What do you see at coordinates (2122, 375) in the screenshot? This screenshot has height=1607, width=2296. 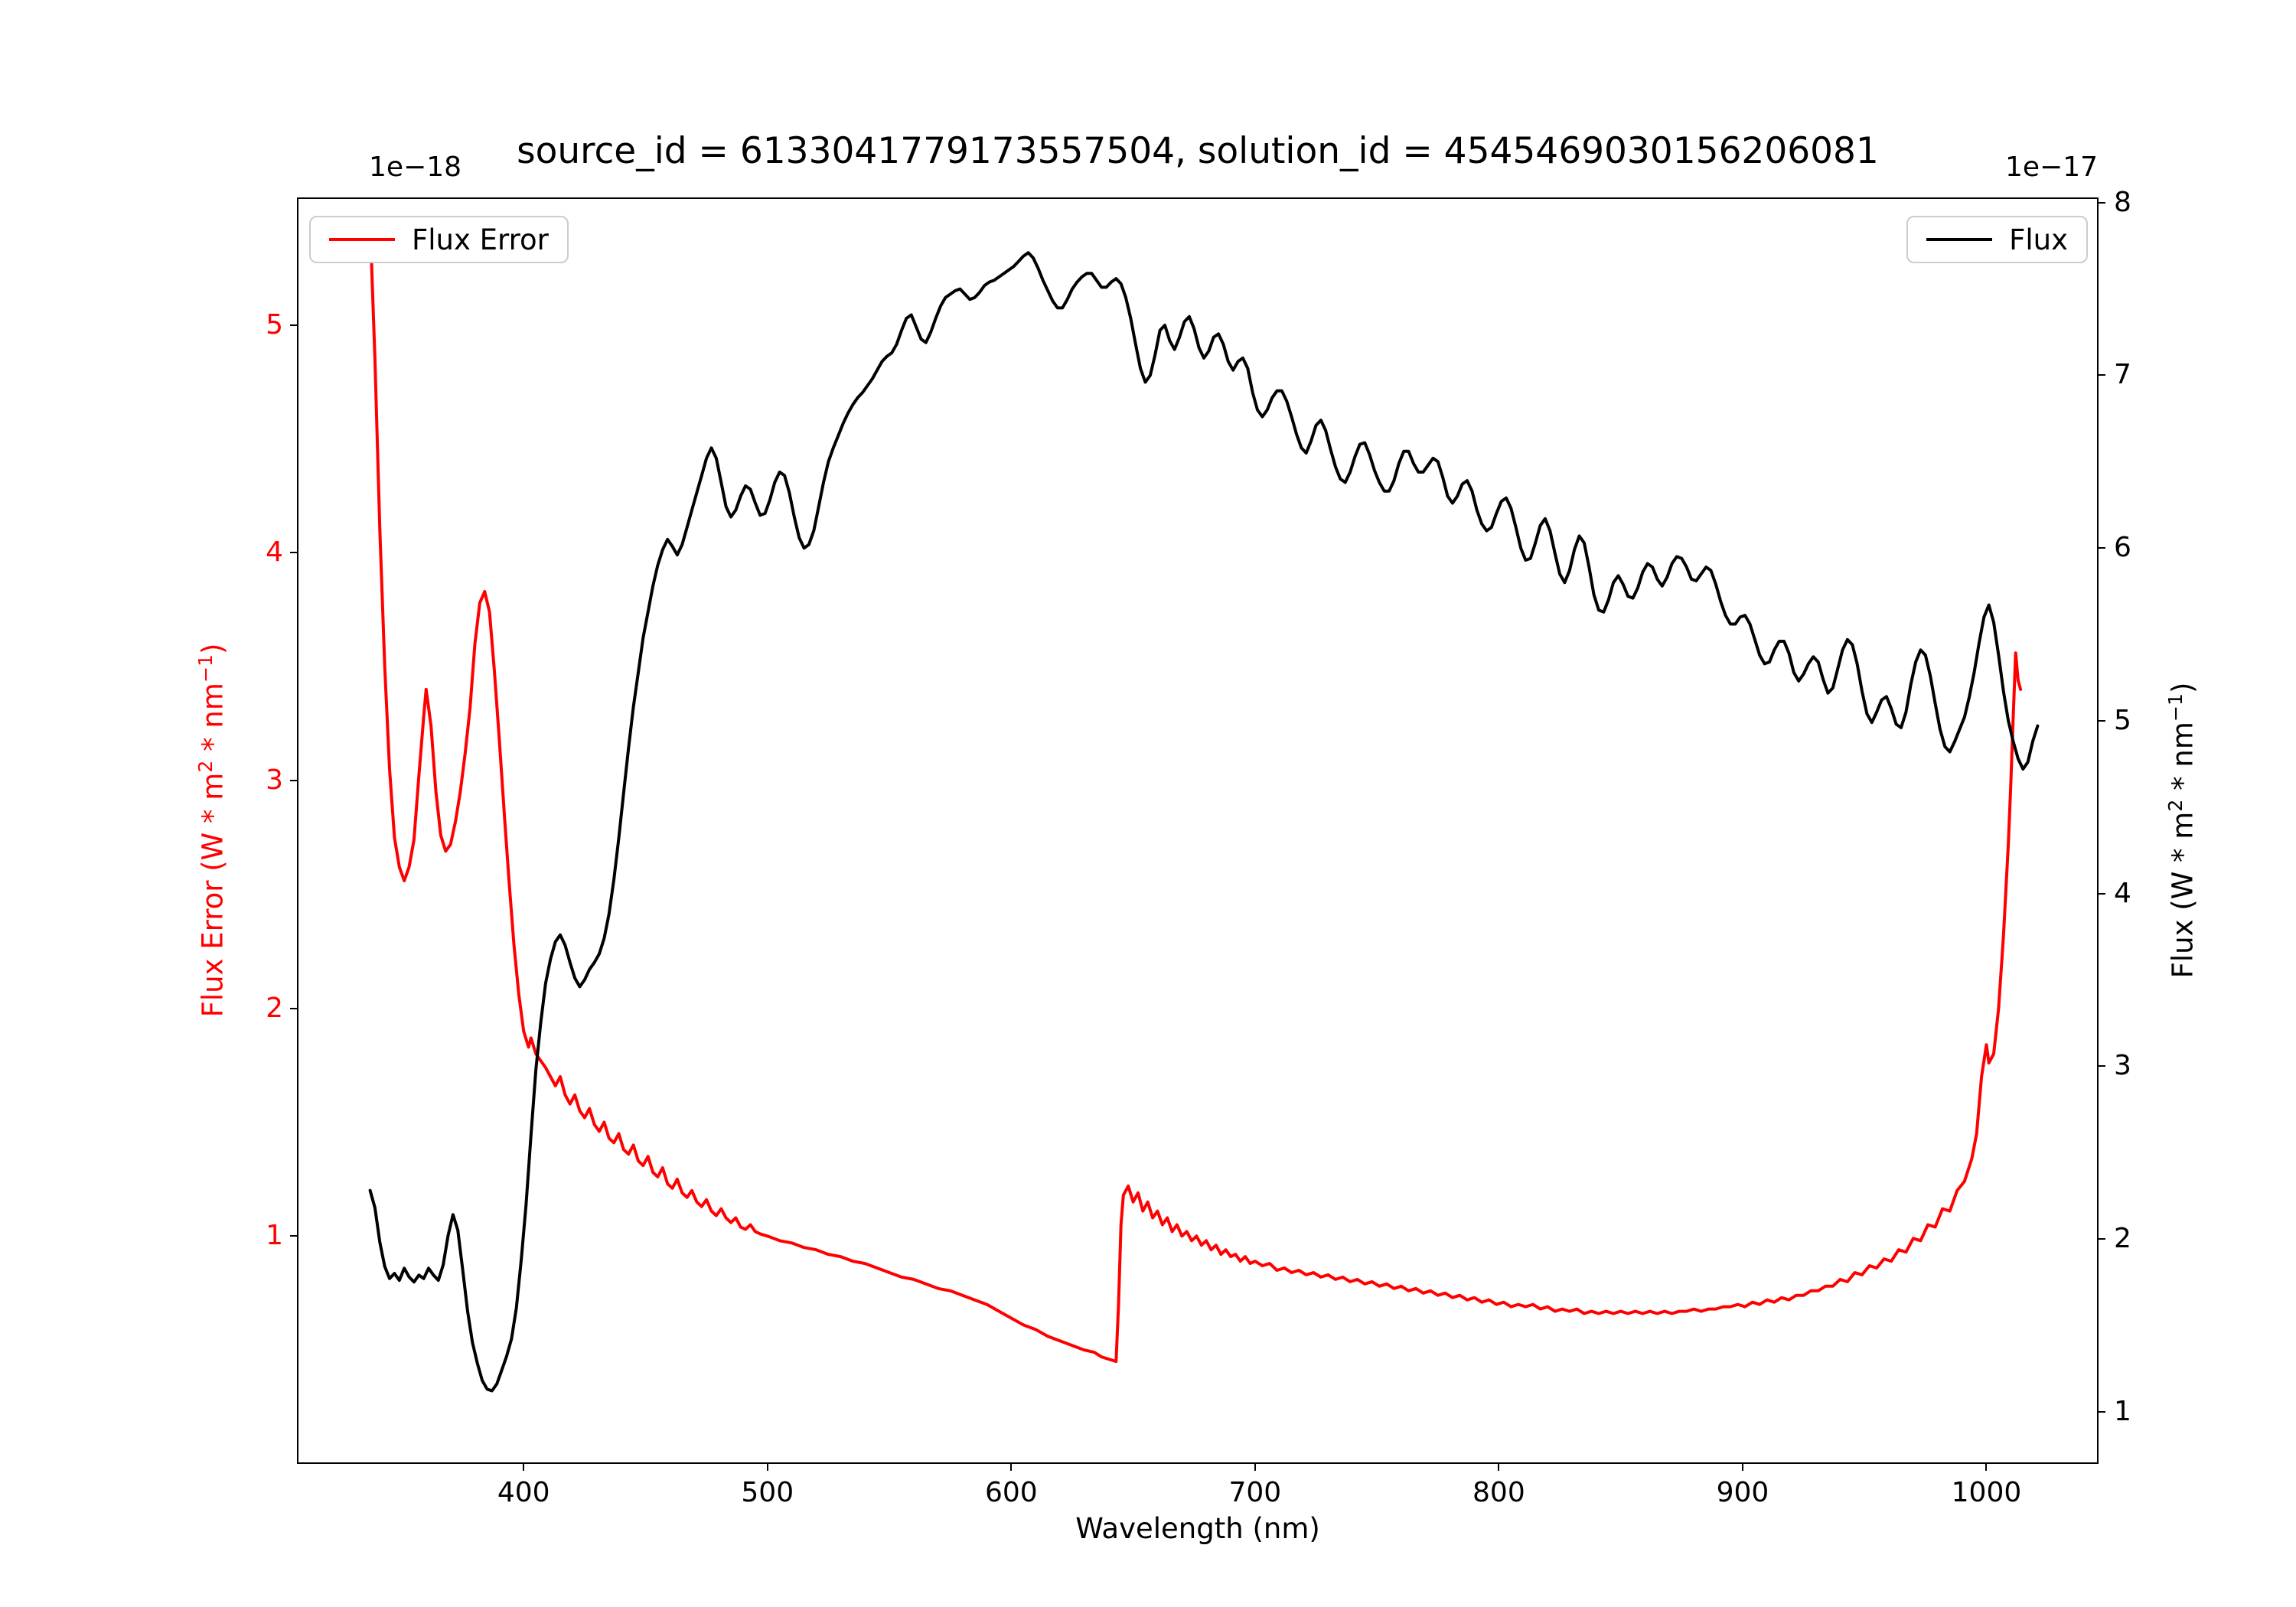 I see `right-tick-label: 7` at bounding box center [2122, 375].